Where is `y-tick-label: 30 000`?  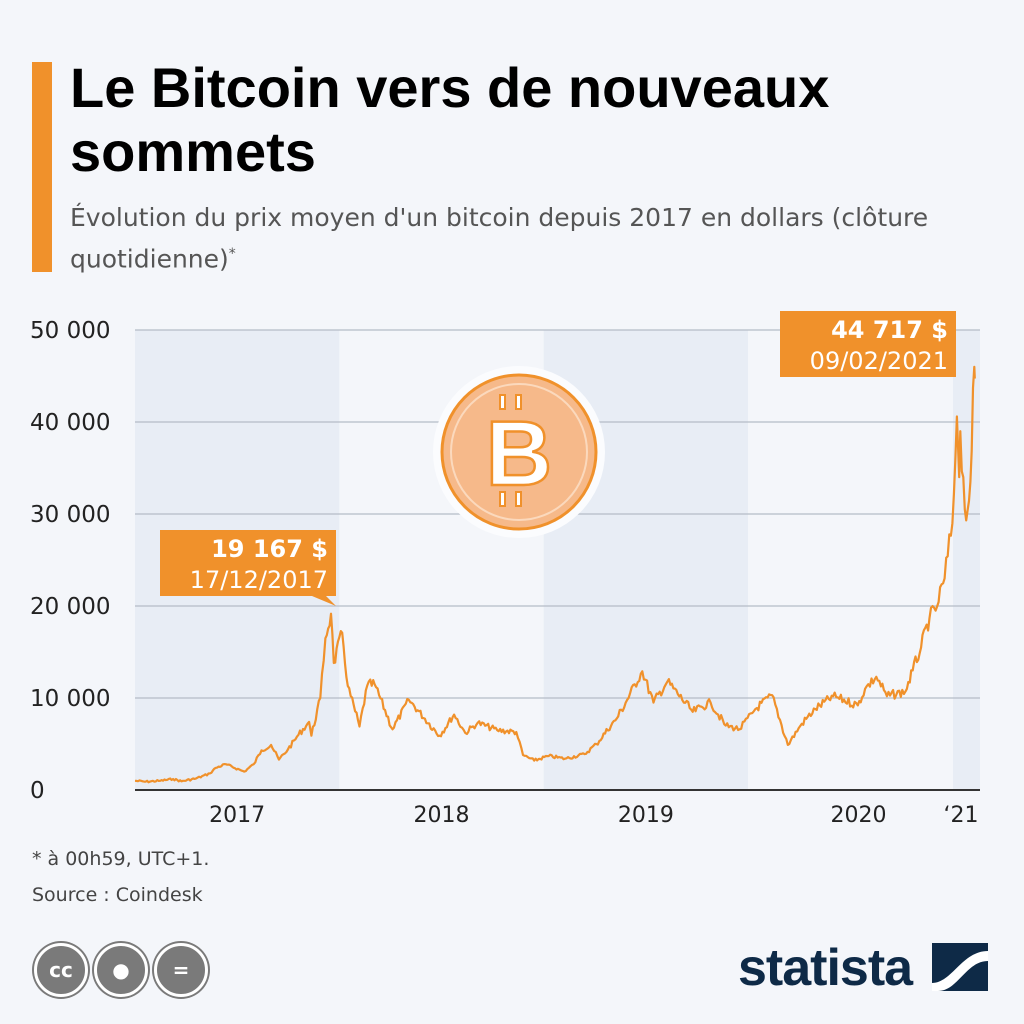 y-tick-label: 30 000 is located at coordinates (70, 515).